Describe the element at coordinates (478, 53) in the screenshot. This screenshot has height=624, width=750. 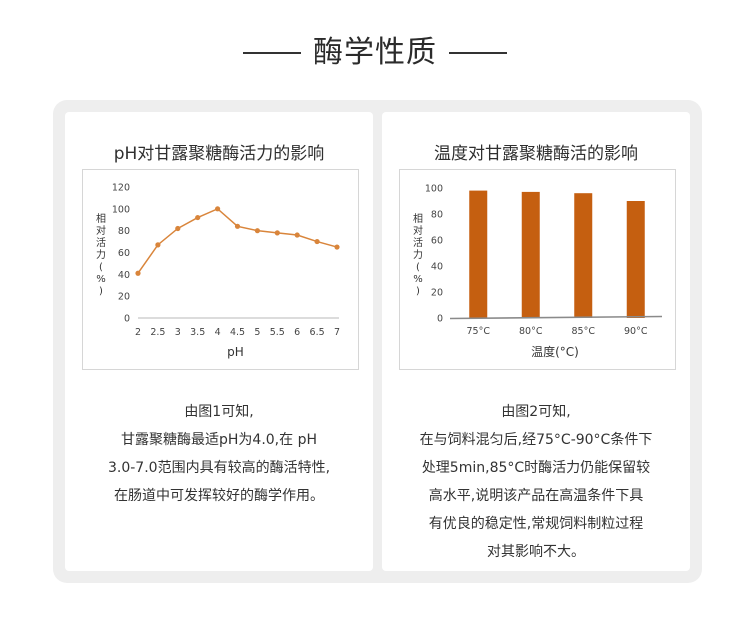
I see `heading-dash-right` at that location.